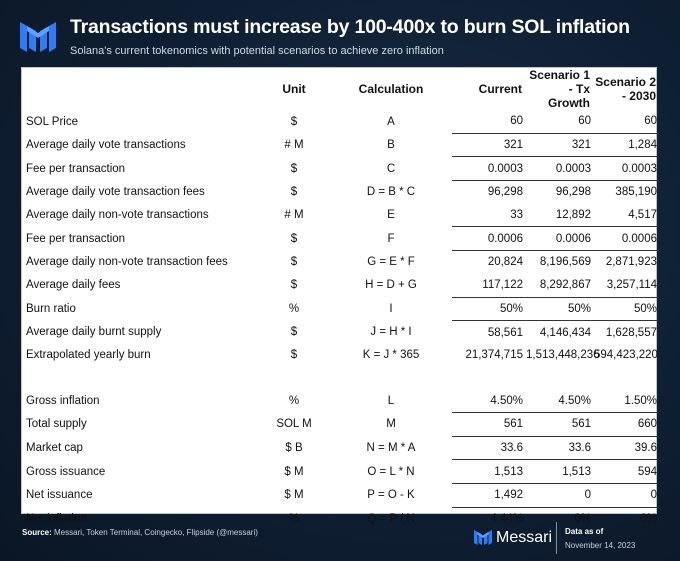  What do you see at coordinates (584, 531) in the screenshot?
I see `data-as-of-label: Data as of` at bounding box center [584, 531].